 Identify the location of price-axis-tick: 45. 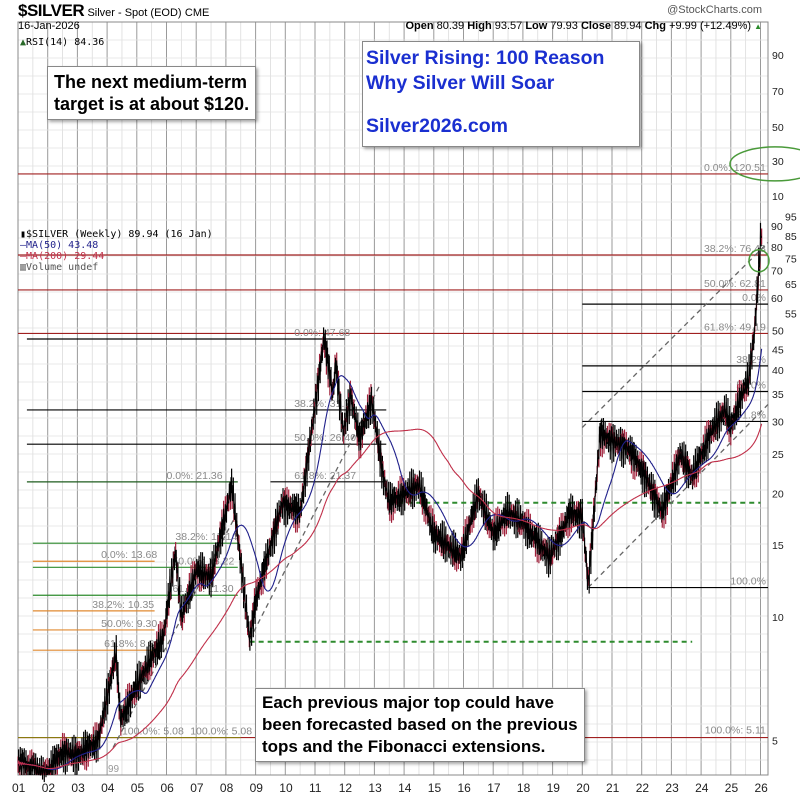
(778, 350).